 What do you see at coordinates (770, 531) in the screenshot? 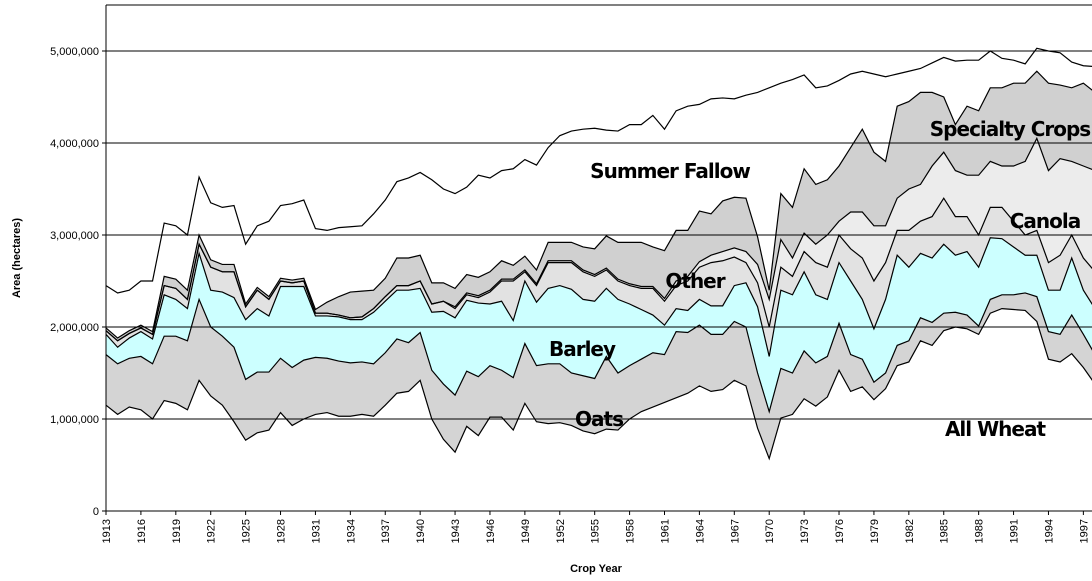
I see `x-tick-label: 1970` at bounding box center [770, 531].